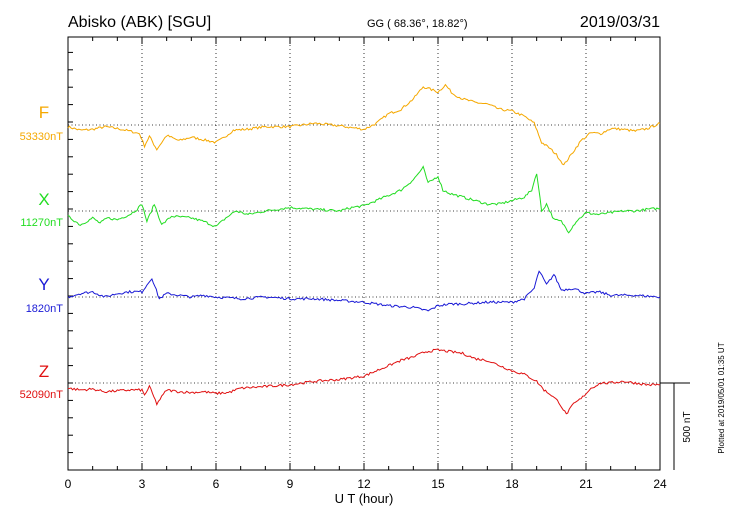 The width and height of the screenshot is (730, 520). Describe the element at coordinates (364, 124) in the screenshot. I see `trace-f` at that location.